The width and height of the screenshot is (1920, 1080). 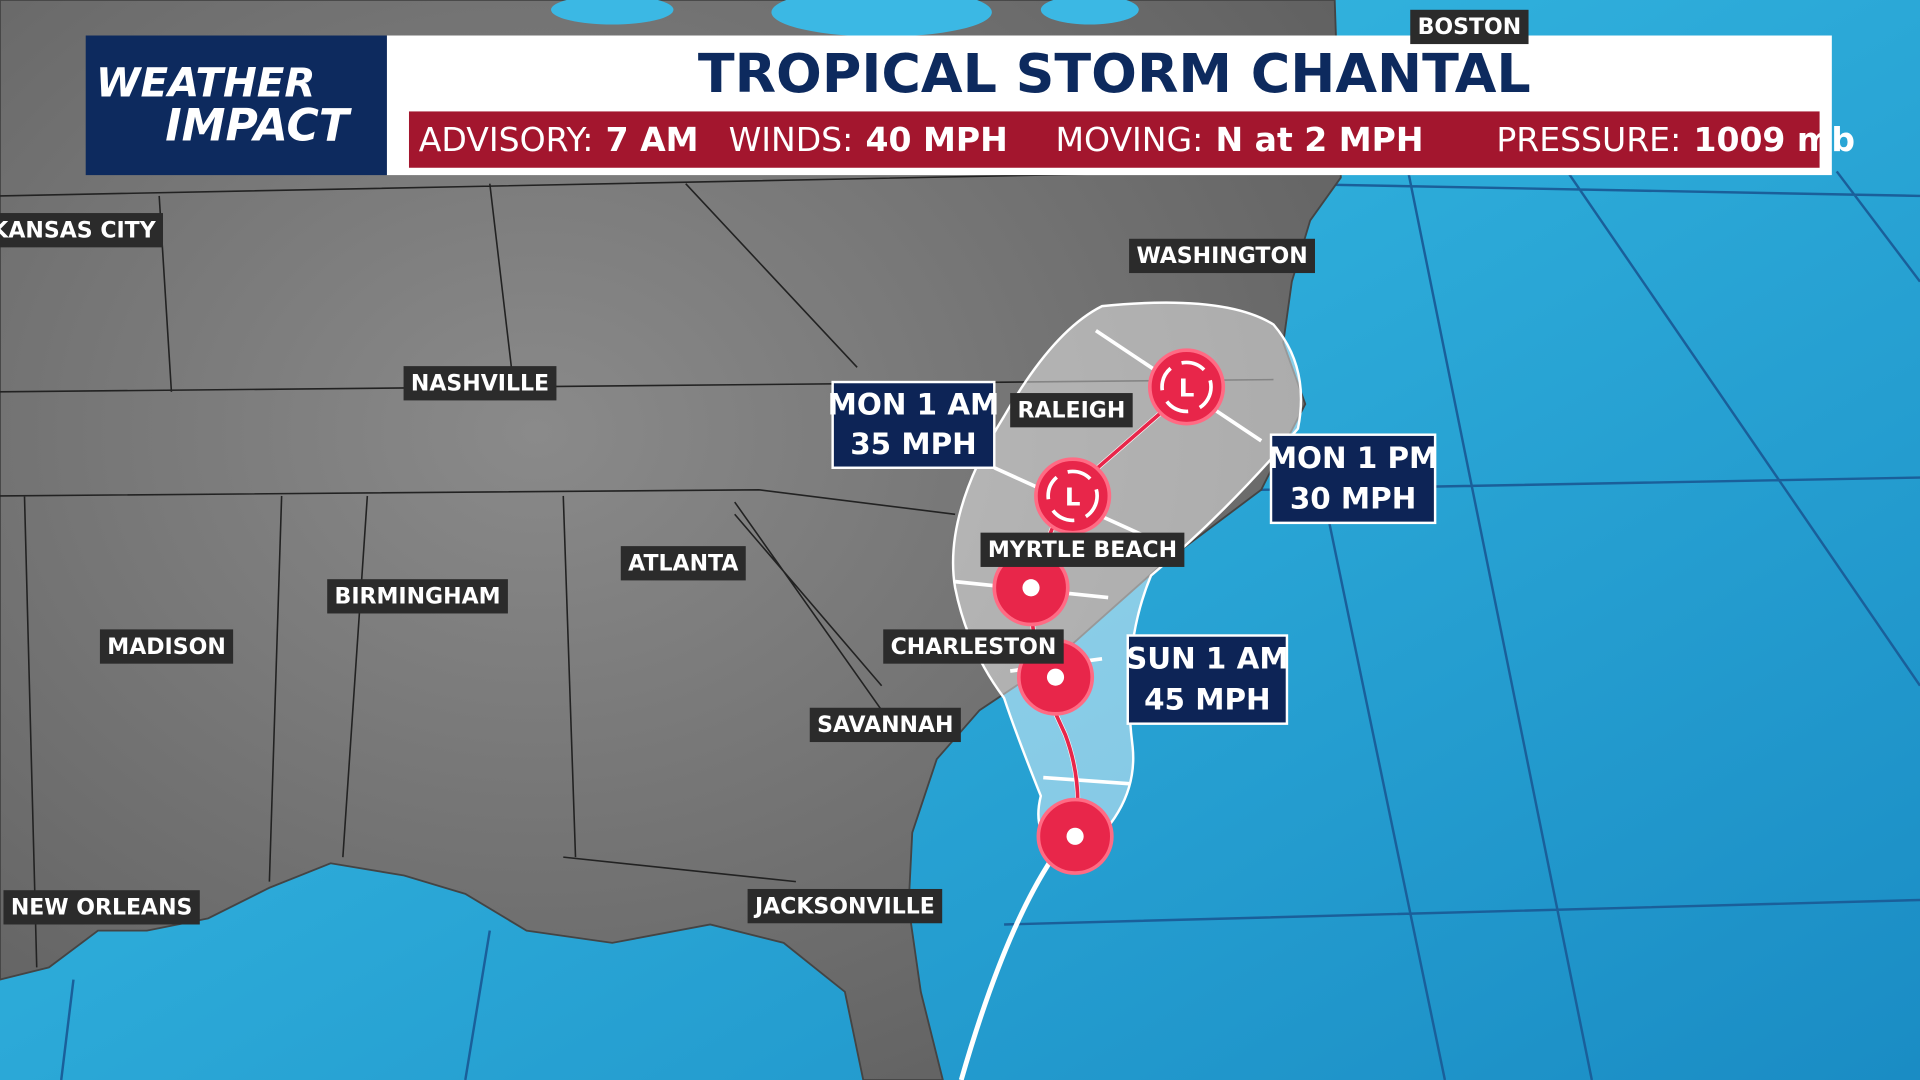 I want to click on city-name: MYRTLE BEACH, so click(x=1082, y=550).